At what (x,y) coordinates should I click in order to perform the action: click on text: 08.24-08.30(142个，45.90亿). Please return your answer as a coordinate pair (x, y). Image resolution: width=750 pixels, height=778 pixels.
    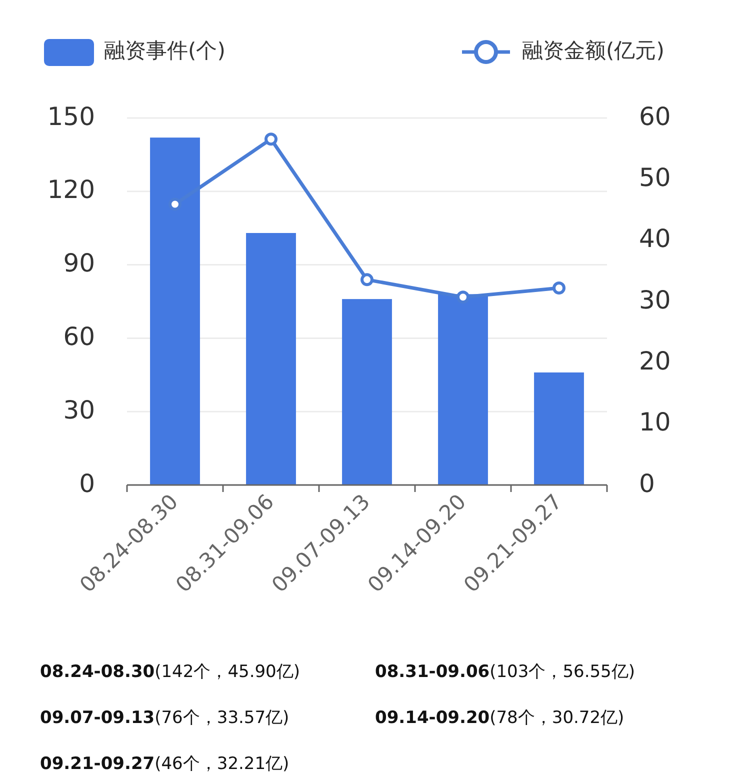
    Looking at the image, I should click on (170, 672).